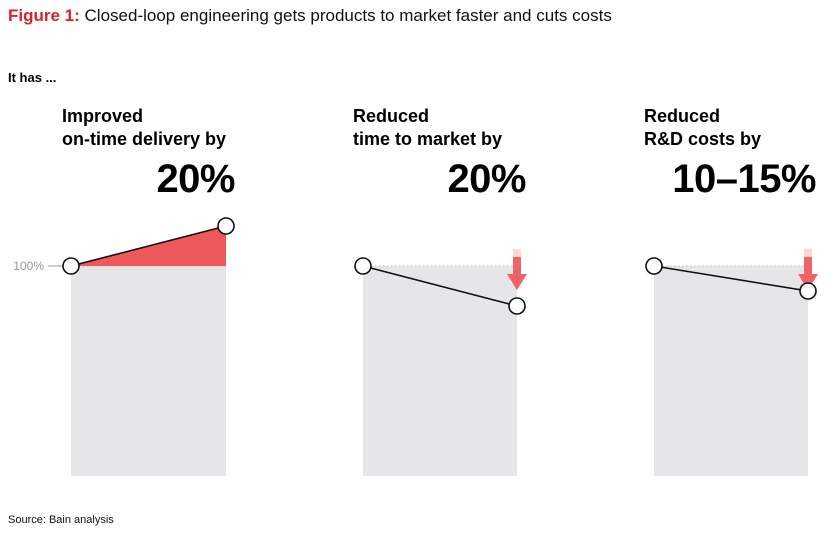  I want to click on panel-3-trend-line, so click(731, 278).